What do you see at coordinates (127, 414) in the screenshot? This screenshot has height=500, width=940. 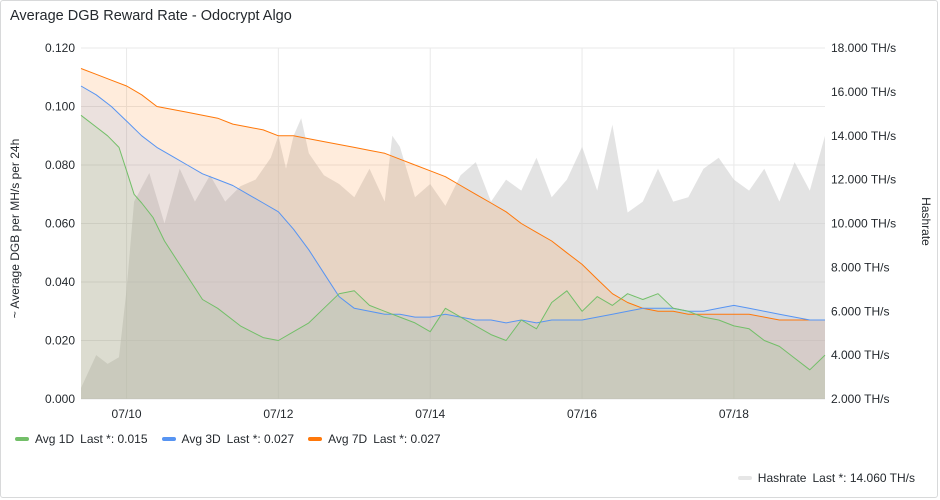 I see `x-tick-label: 07/10` at bounding box center [127, 414].